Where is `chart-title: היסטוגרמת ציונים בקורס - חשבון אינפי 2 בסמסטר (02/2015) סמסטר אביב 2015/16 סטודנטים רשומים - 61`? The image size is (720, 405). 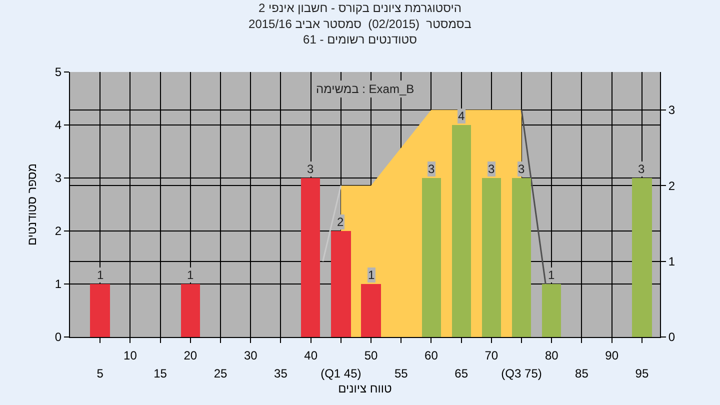
chart-title: היסטוגרמת ציונים בקורס - חשבון אינפי 2 בסמסטר (02/2015) סמסטר אביב 2015/16 סטודנטים רשומים - 61 is located at coordinates (360, 23).